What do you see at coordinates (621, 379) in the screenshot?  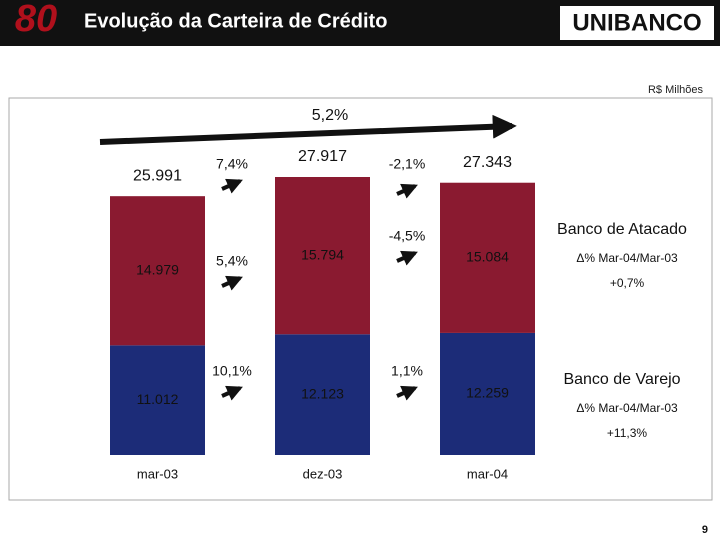 I see `segment-name: Banco de Varejo` at bounding box center [621, 379].